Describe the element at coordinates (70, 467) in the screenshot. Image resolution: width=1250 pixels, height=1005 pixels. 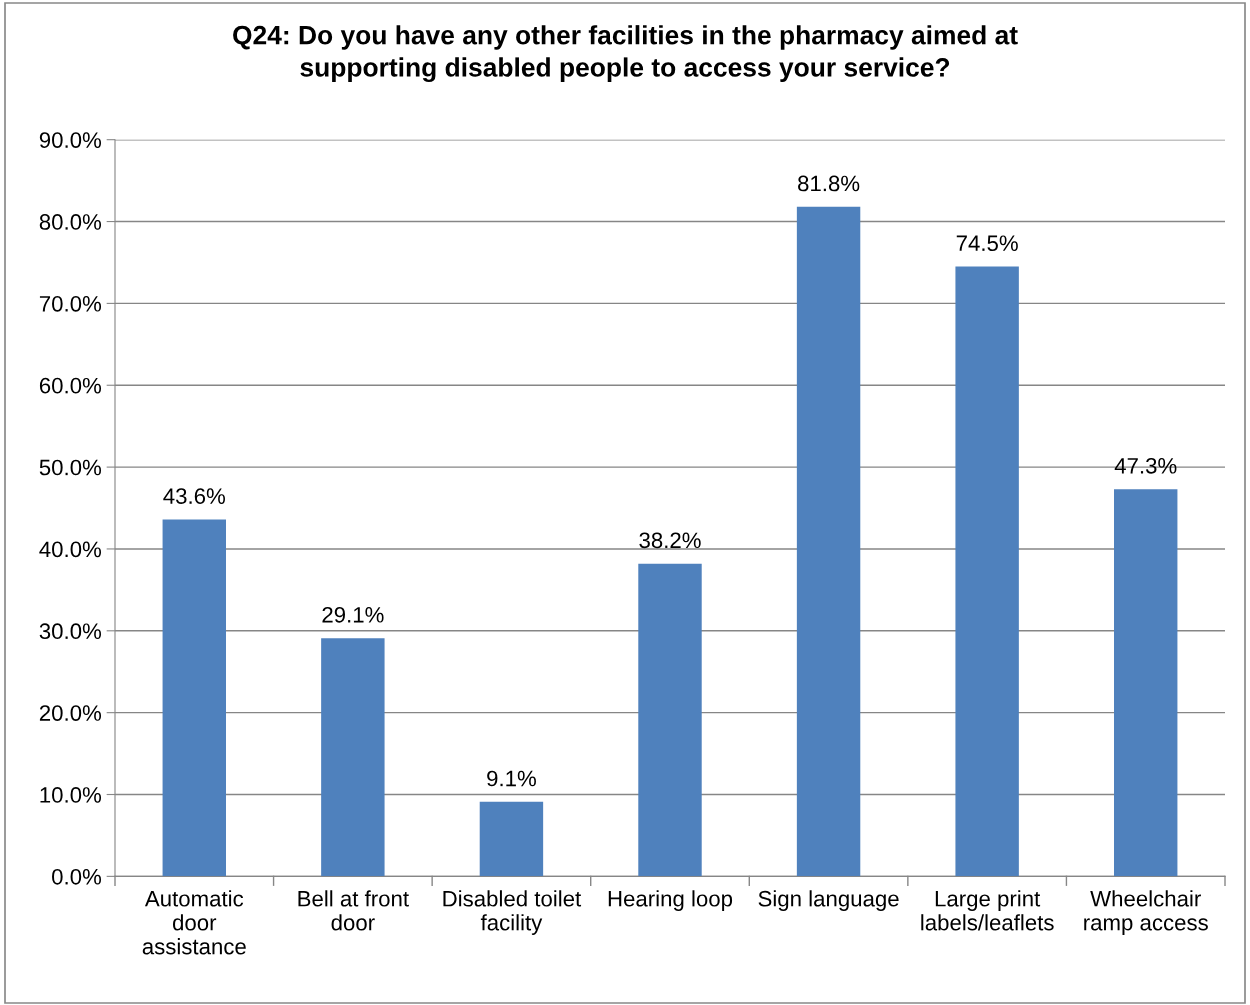
I see `y-tick-label: 50.0%` at that location.